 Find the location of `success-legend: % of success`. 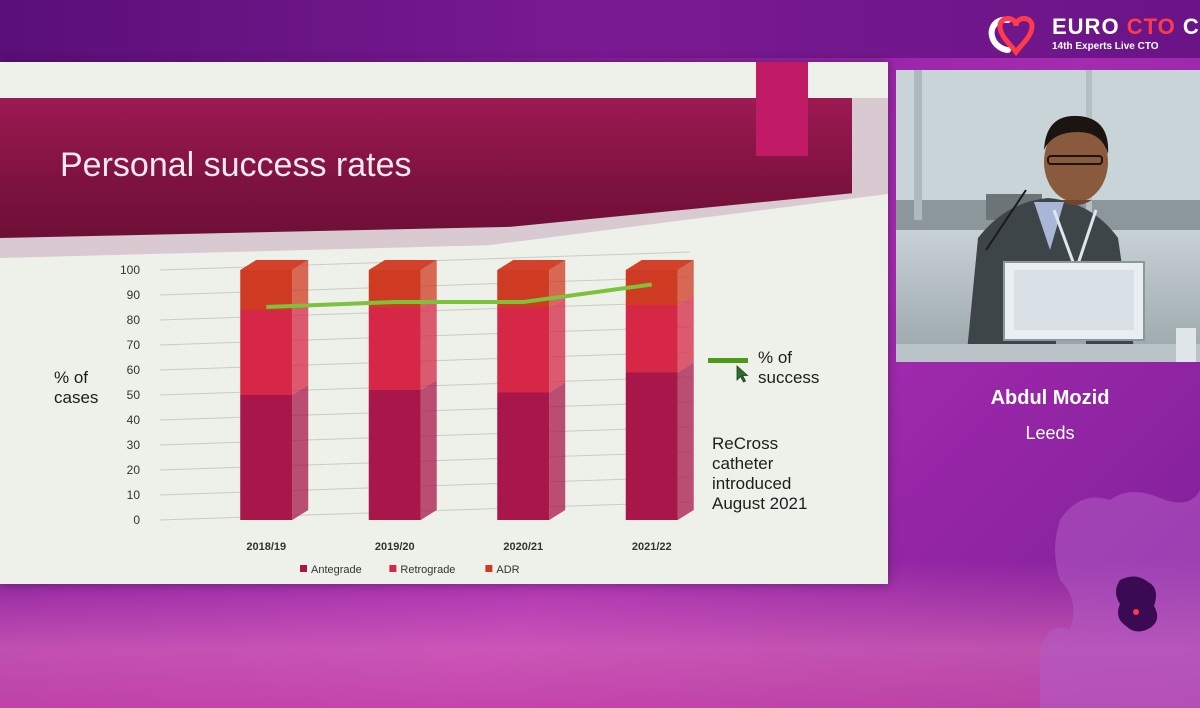

success-legend: % of success is located at coordinates (771, 370).